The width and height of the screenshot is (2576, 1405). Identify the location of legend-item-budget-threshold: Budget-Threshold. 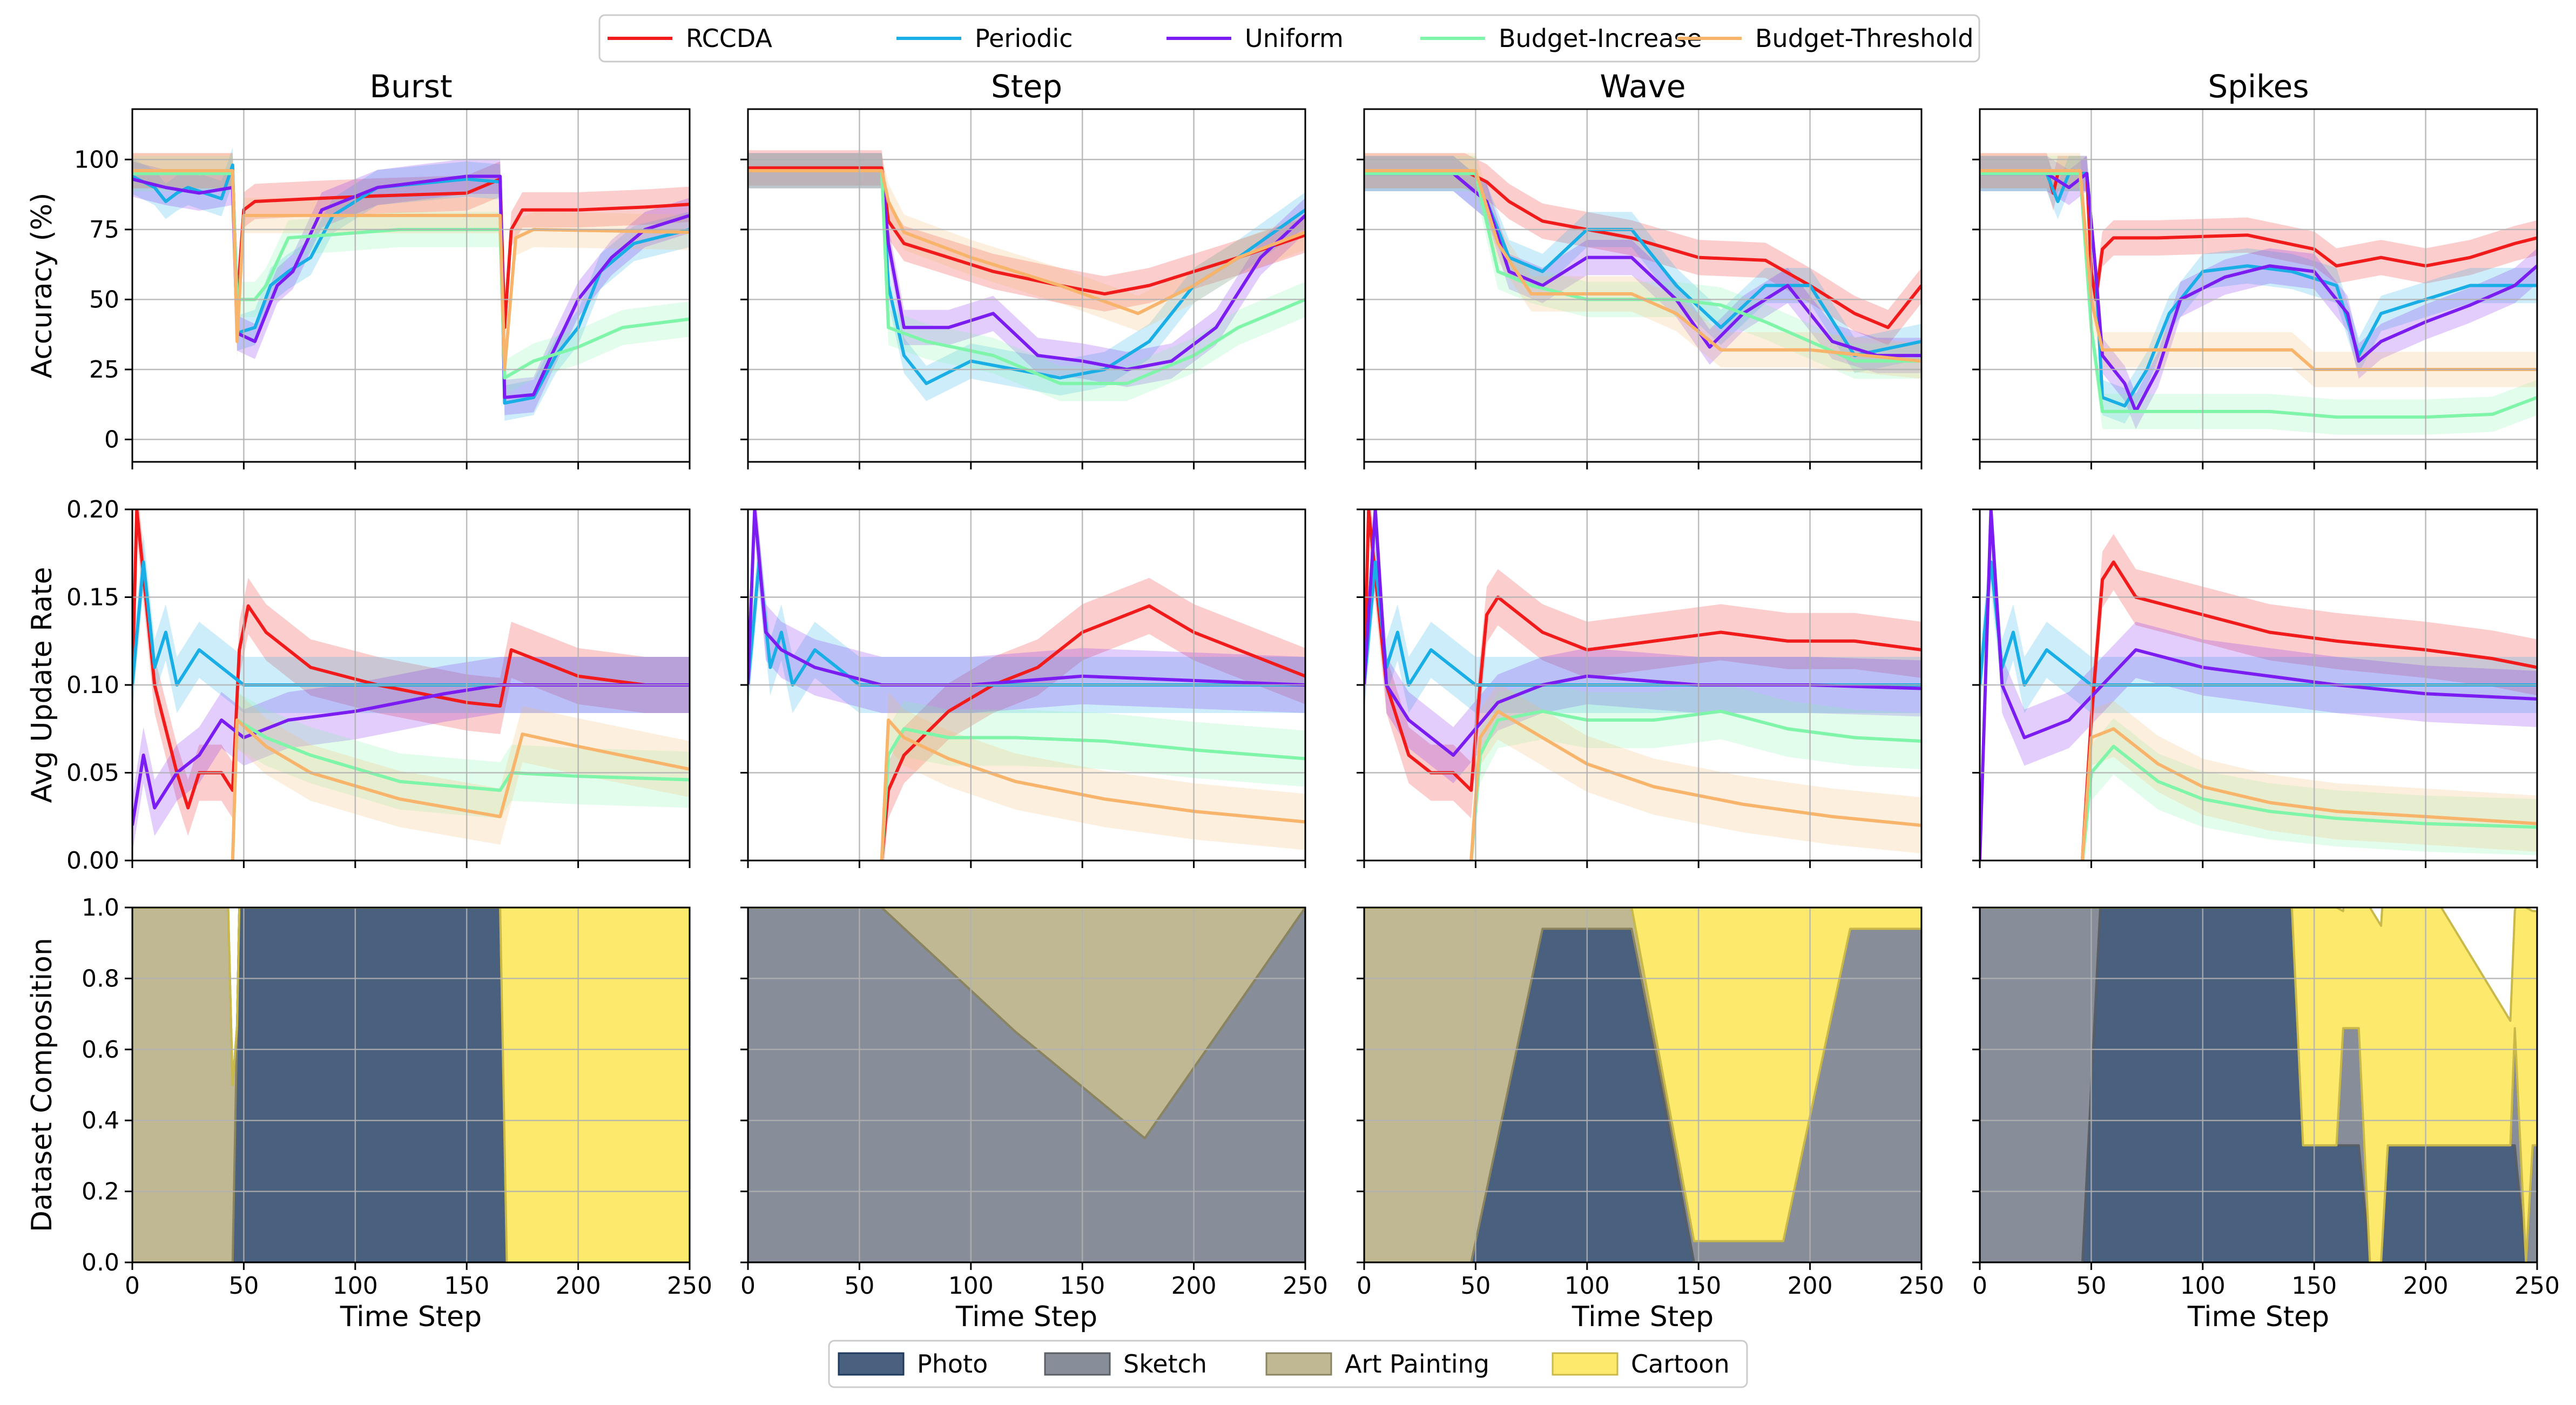
(1825, 38).